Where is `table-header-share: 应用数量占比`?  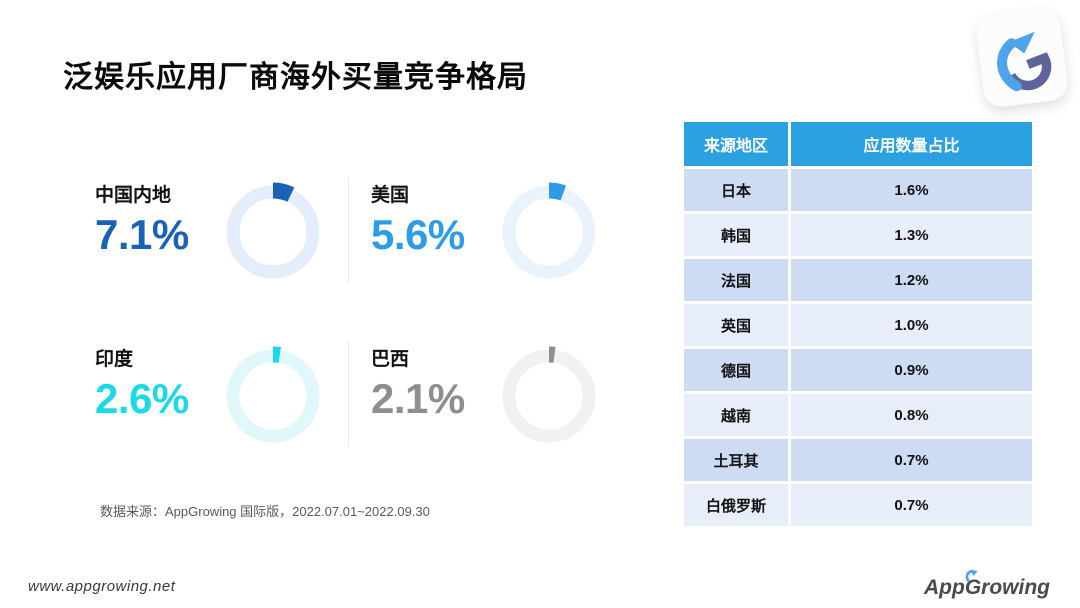 table-header-share: 应用数量占比 is located at coordinates (911, 144).